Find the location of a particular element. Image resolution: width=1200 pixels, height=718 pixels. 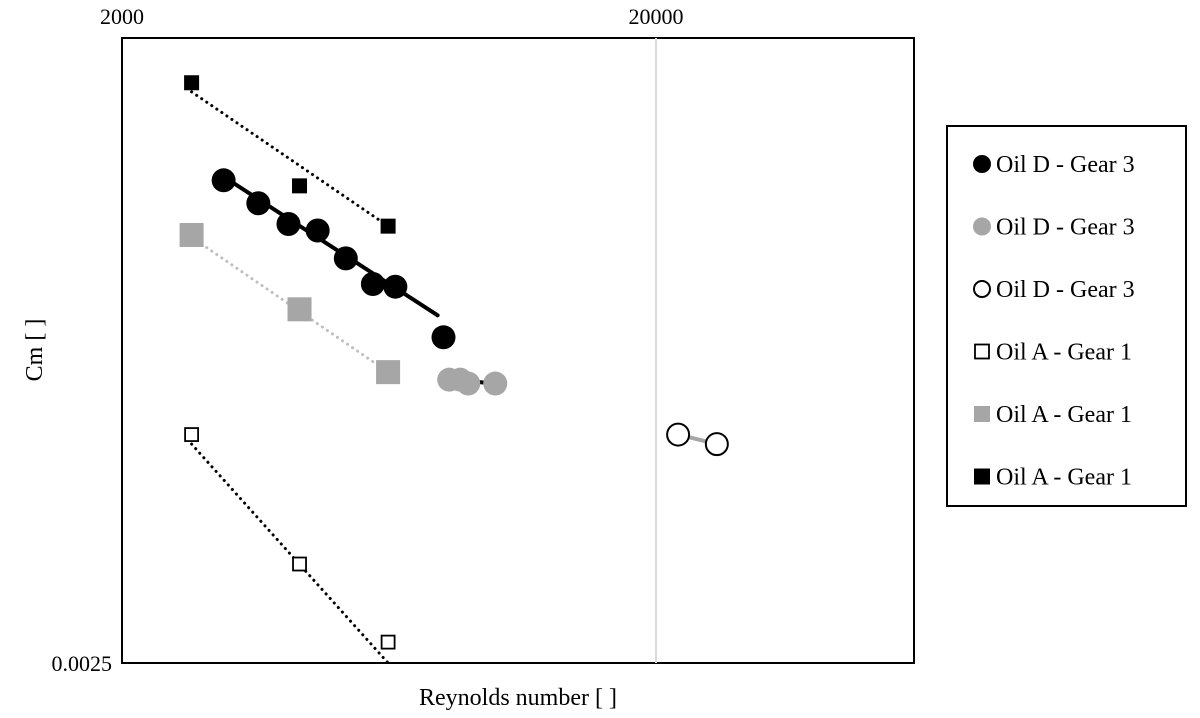

x-axis-label: Reynolds number [ ] is located at coordinates (518, 698).